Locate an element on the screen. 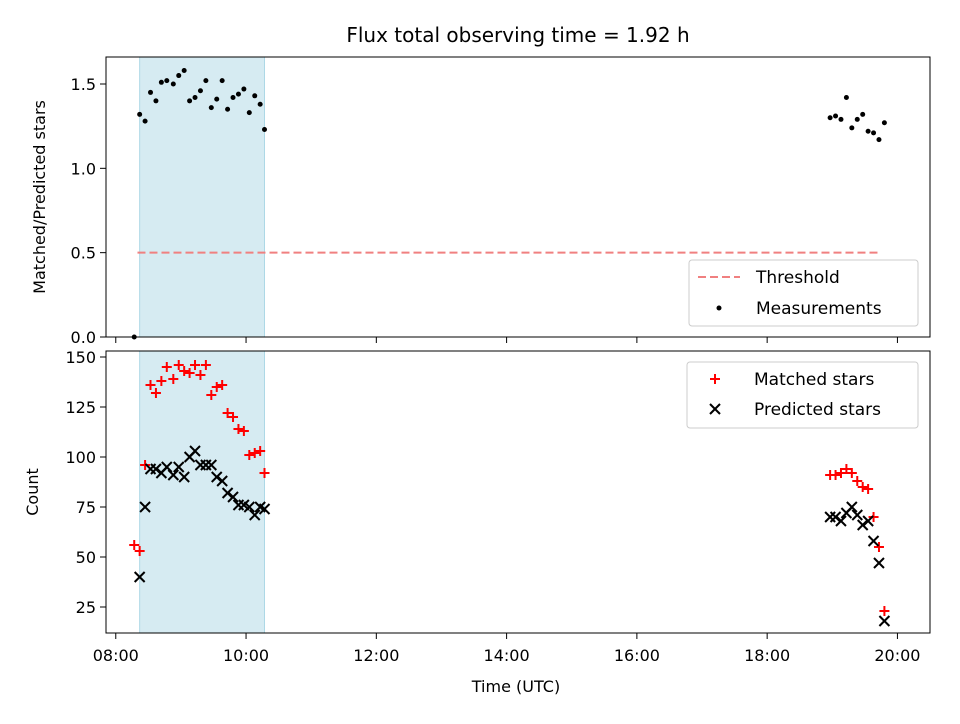 This screenshot has height=724, width=960. top-legend: Threshold Measurements is located at coordinates (803, 293).